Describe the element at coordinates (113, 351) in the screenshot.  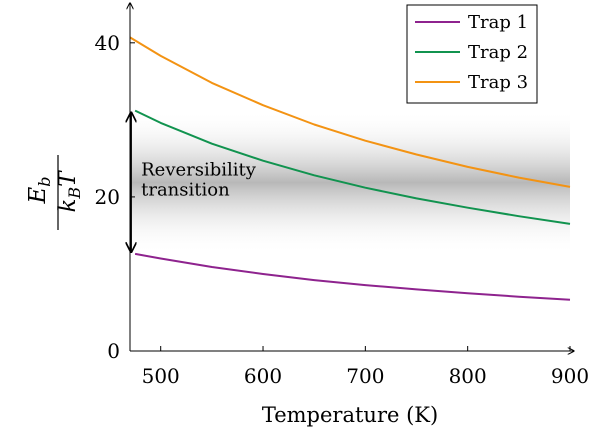
I see `y-tick-label: 0` at that location.